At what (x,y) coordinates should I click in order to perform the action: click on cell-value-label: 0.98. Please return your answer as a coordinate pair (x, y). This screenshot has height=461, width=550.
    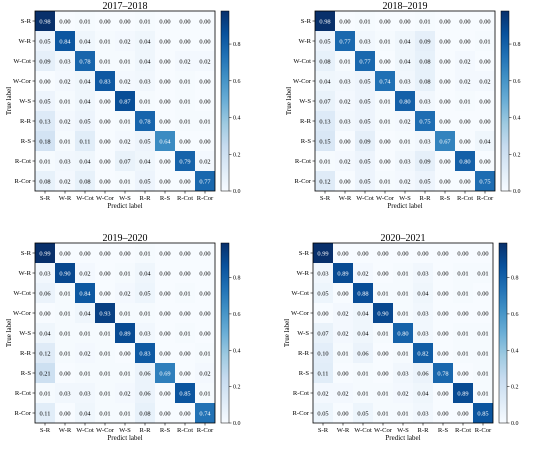
    Looking at the image, I should click on (44, 21).